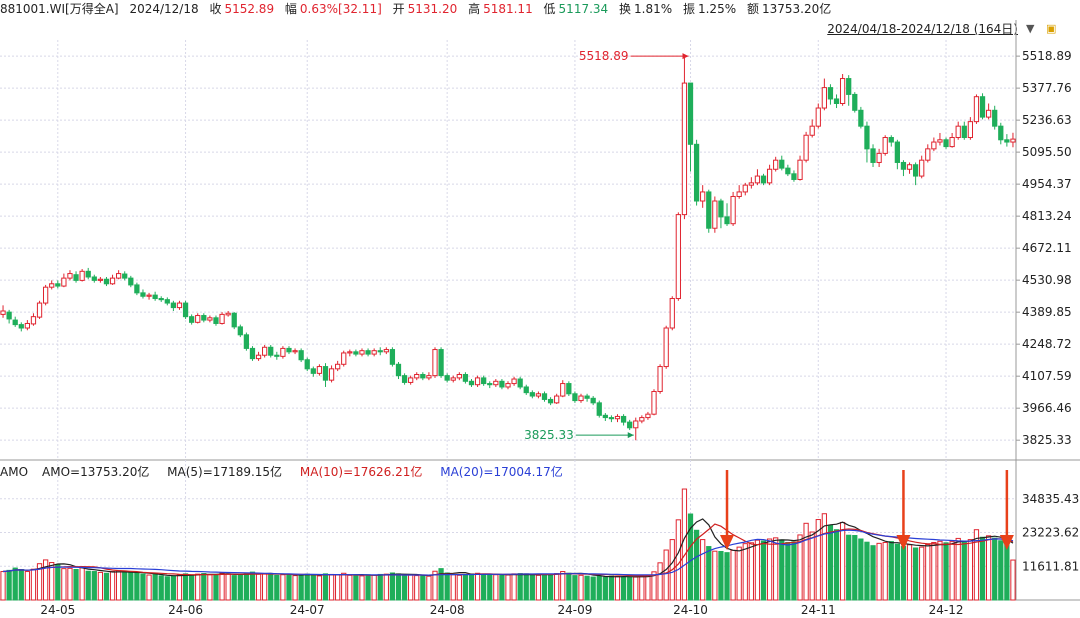 The image size is (1080, 618). Describe the element at coordinates (1047, 216) in the screenshot. I see `price-tick-label: 4813.24` at that location.